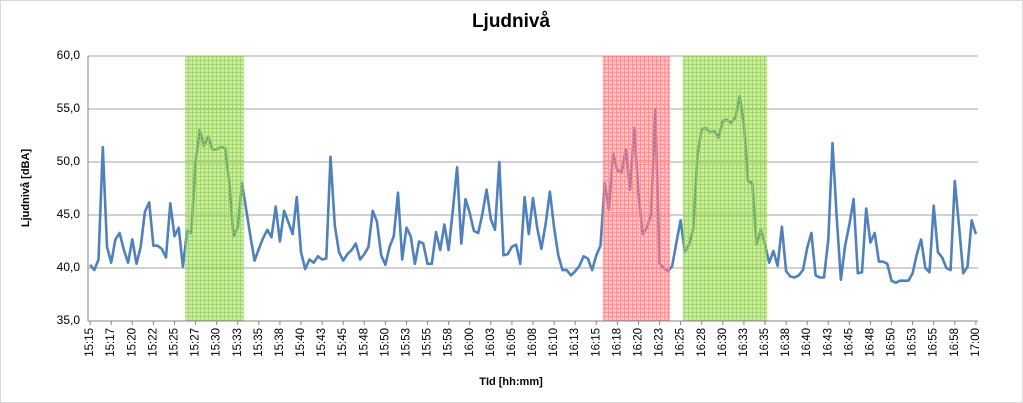 The width and height of the screenshot is (1023, 403). I want to click on x-axis-label: TId [hh:mm], so click(511, 382).